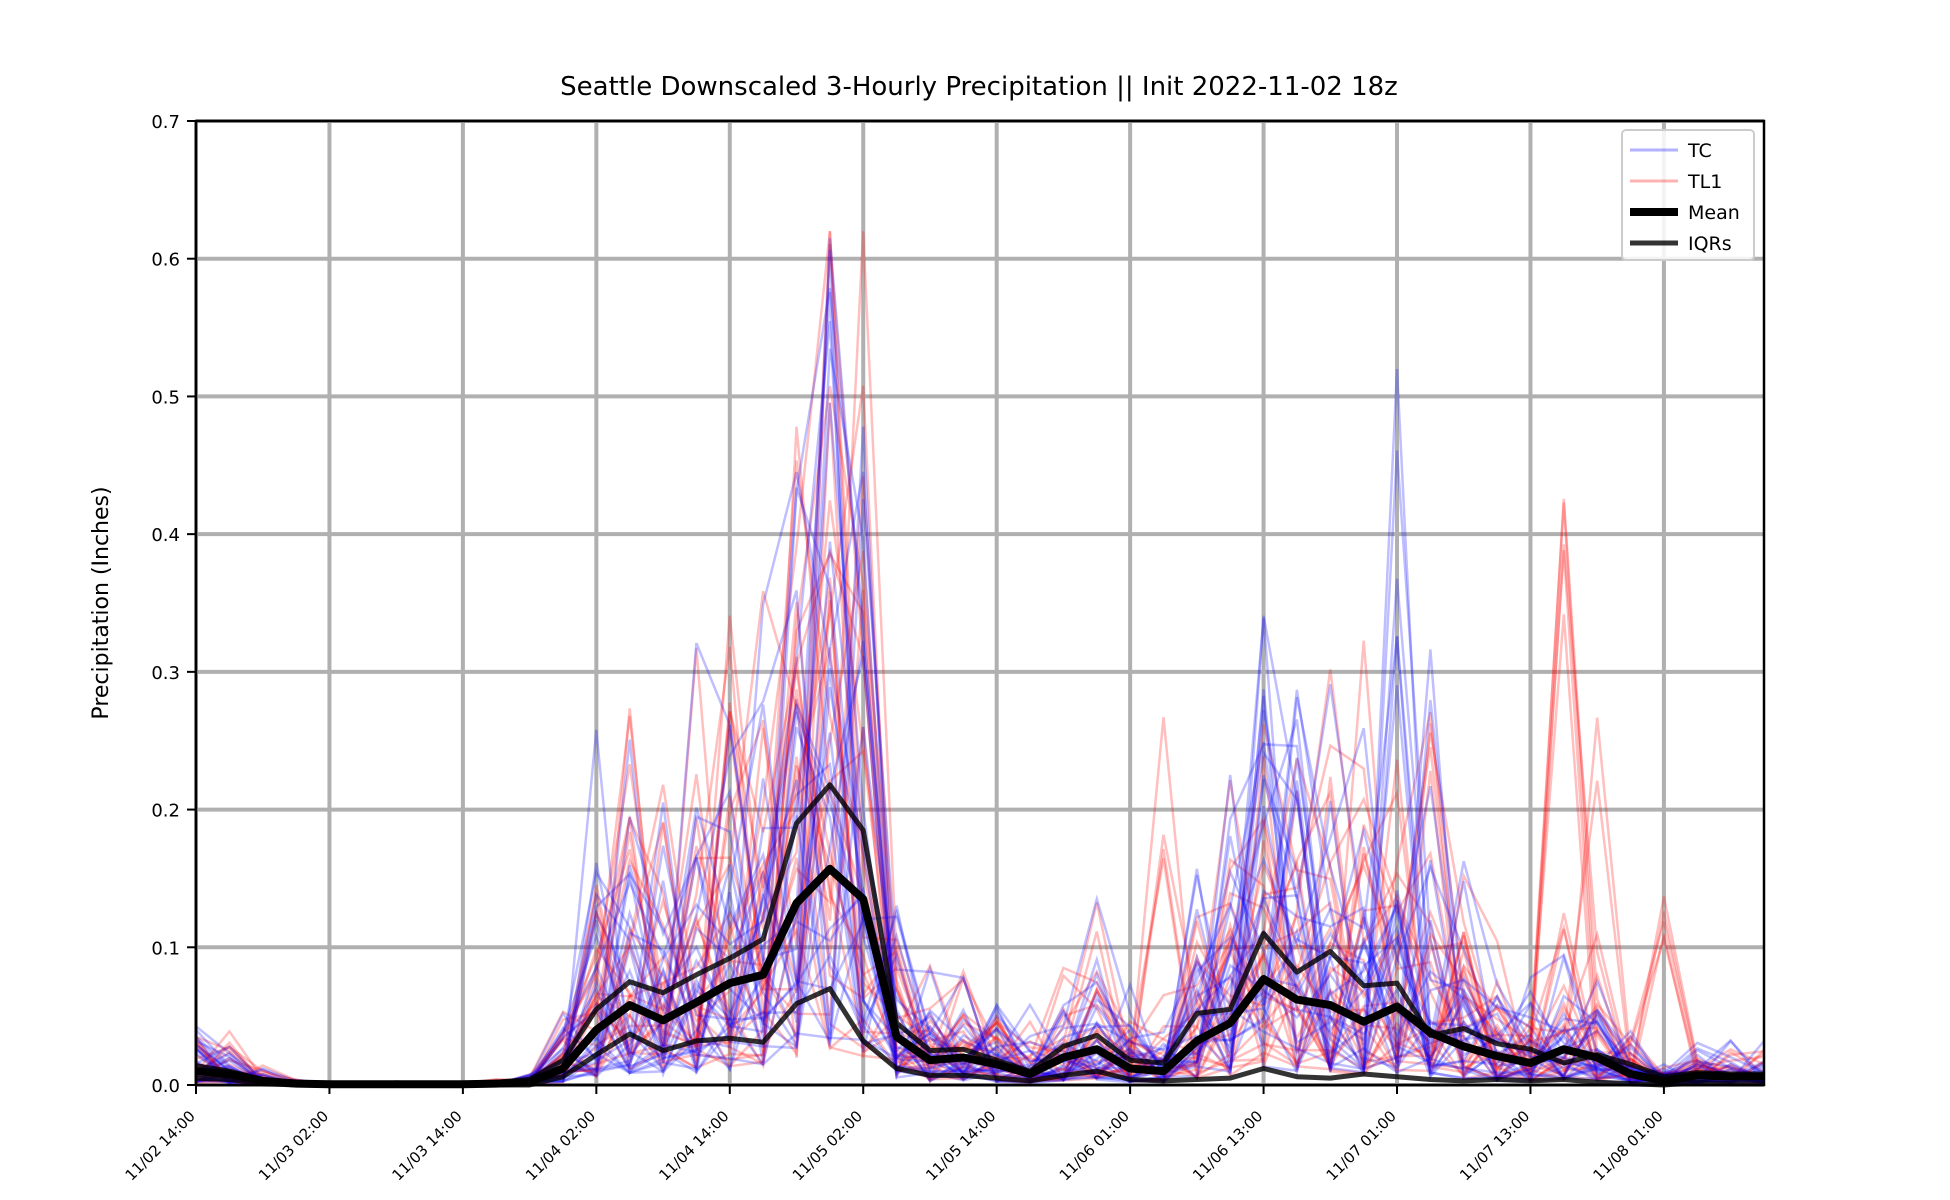 The height and width of the screenshot is (1200, 1950). I want to click on y-tick-label: 0.1, so click(165, 948).